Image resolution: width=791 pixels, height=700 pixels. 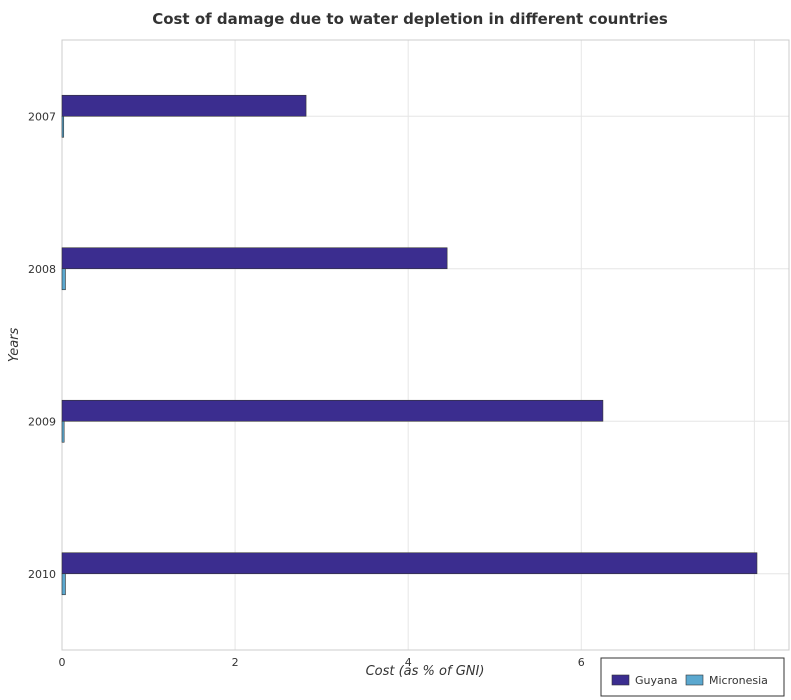 What do you see at coordinates (63, 431) in the screenshot?
I see `bar-micronesia-2009` at bounding box center [63, 431].